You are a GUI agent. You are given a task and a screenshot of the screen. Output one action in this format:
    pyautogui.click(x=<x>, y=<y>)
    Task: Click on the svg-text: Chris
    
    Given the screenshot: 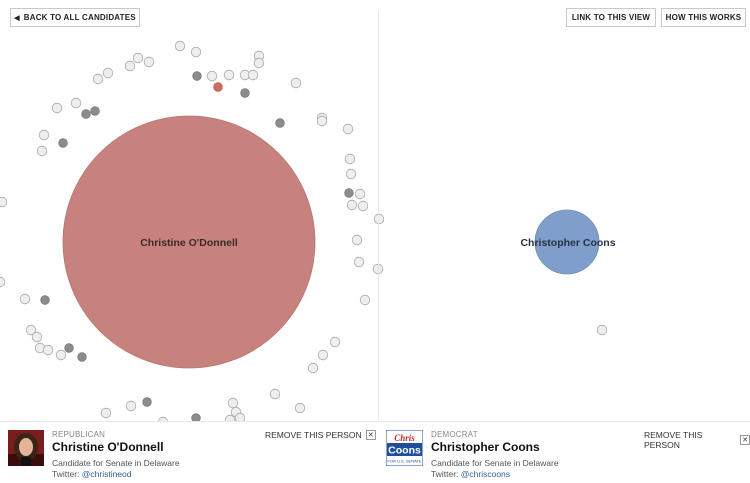 What is the action you would take?
    pyautogui.click(x=404, y=438)
    